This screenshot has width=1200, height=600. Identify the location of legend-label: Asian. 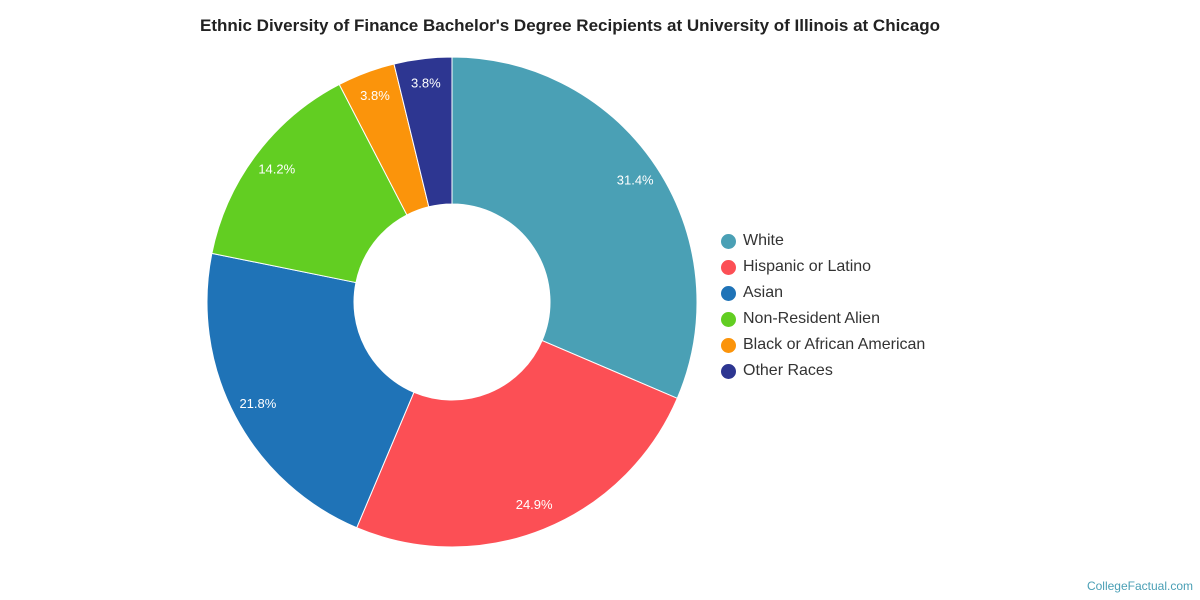
(763, 292).